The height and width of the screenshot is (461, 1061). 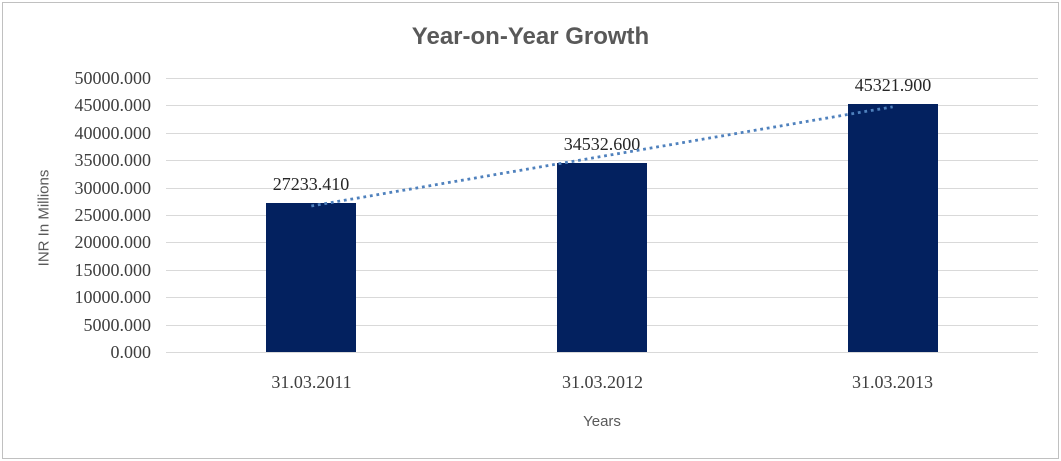 I want to click on x-category-label: 31.03.2013, so click(x=892, y=382).